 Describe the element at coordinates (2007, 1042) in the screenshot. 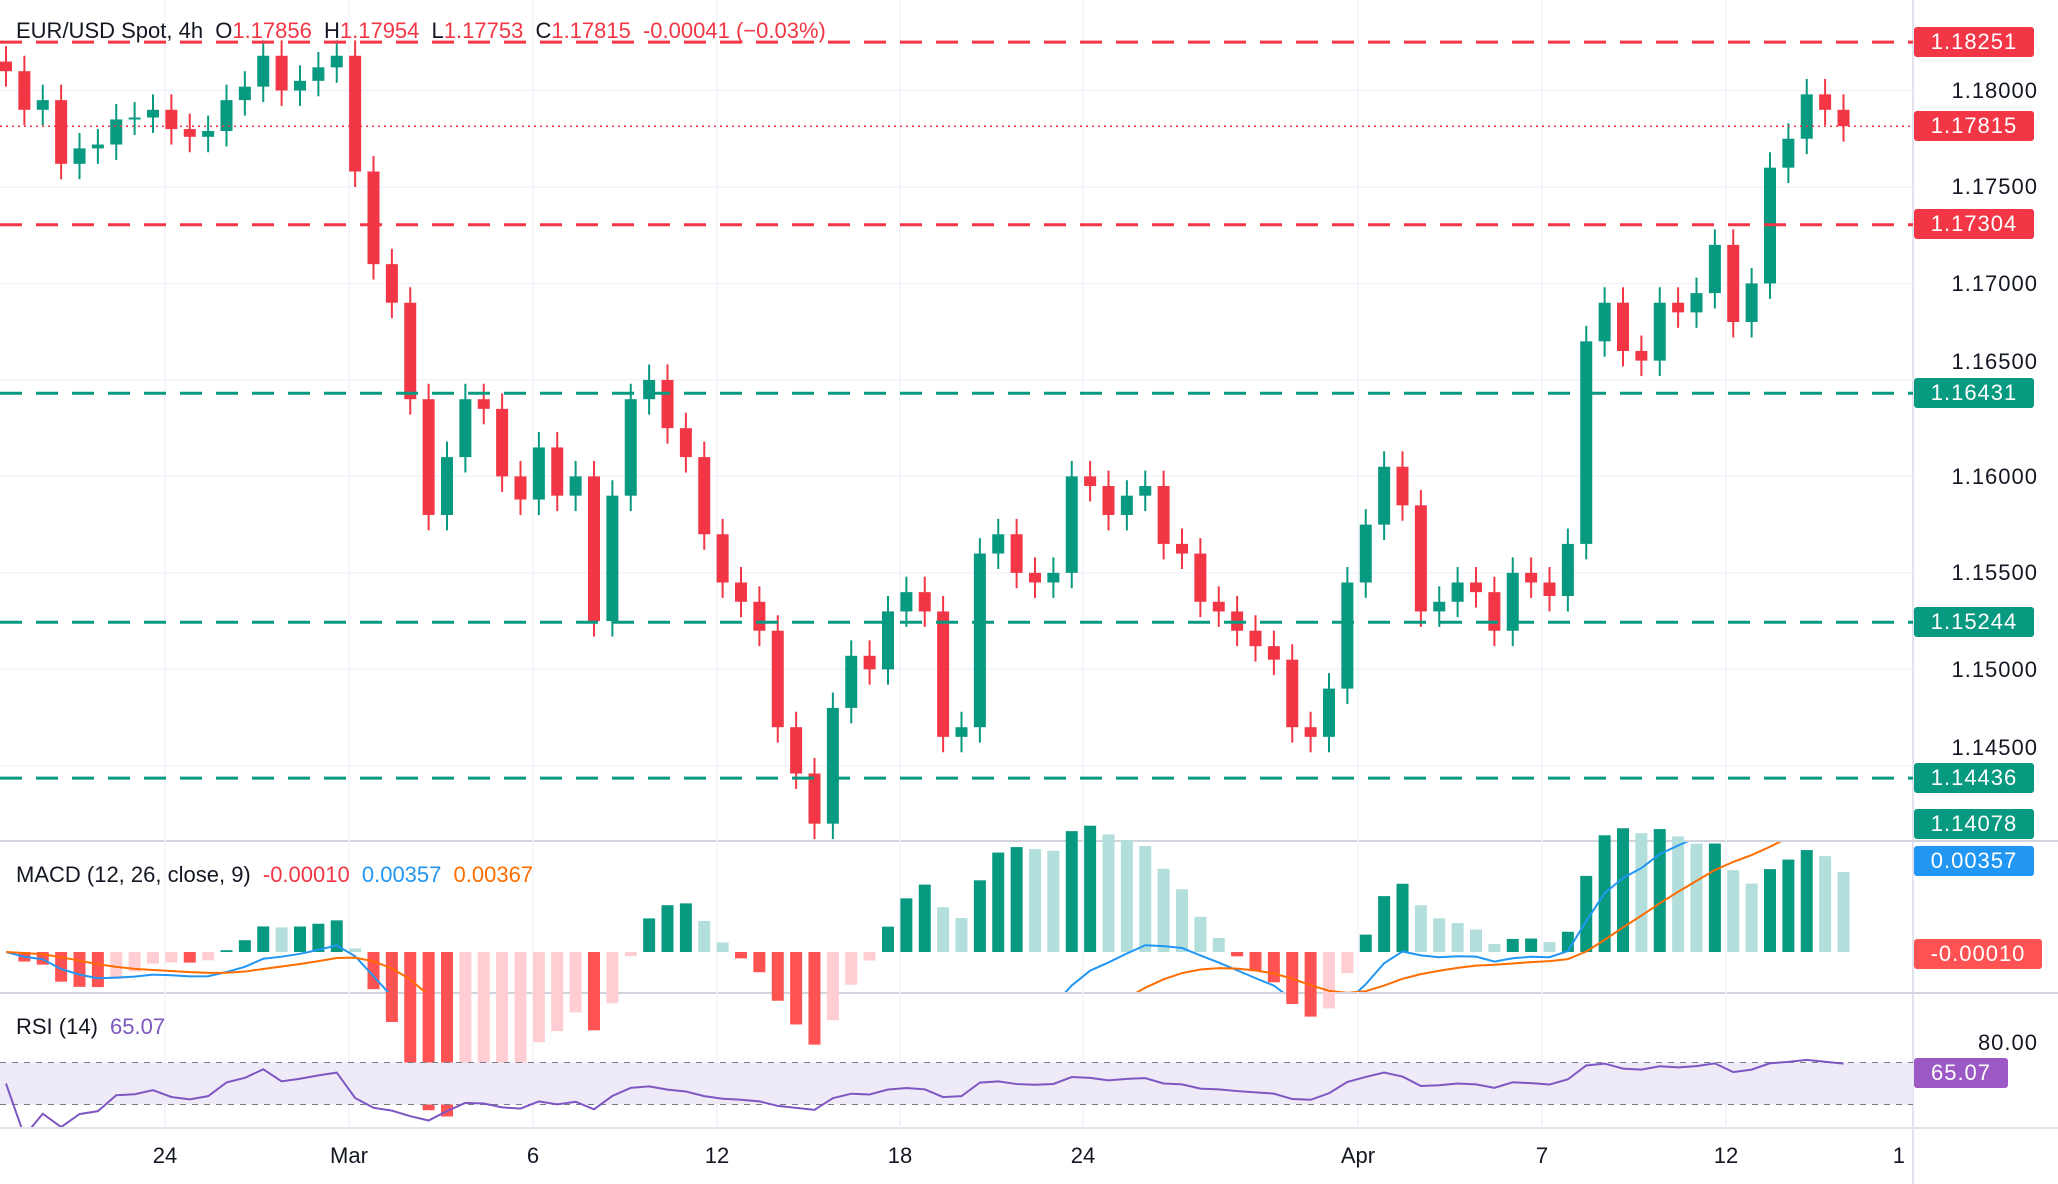

I see `rsi-axis-label: 80.00` at that location.